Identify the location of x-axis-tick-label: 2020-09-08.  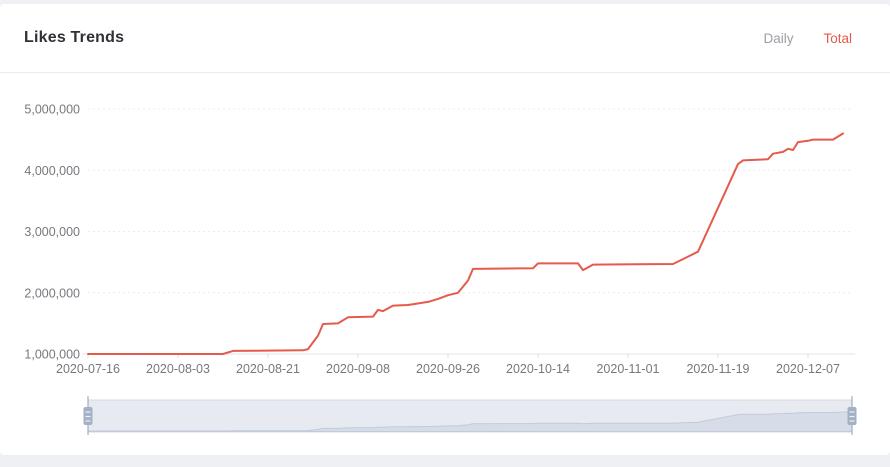
(358, 369).